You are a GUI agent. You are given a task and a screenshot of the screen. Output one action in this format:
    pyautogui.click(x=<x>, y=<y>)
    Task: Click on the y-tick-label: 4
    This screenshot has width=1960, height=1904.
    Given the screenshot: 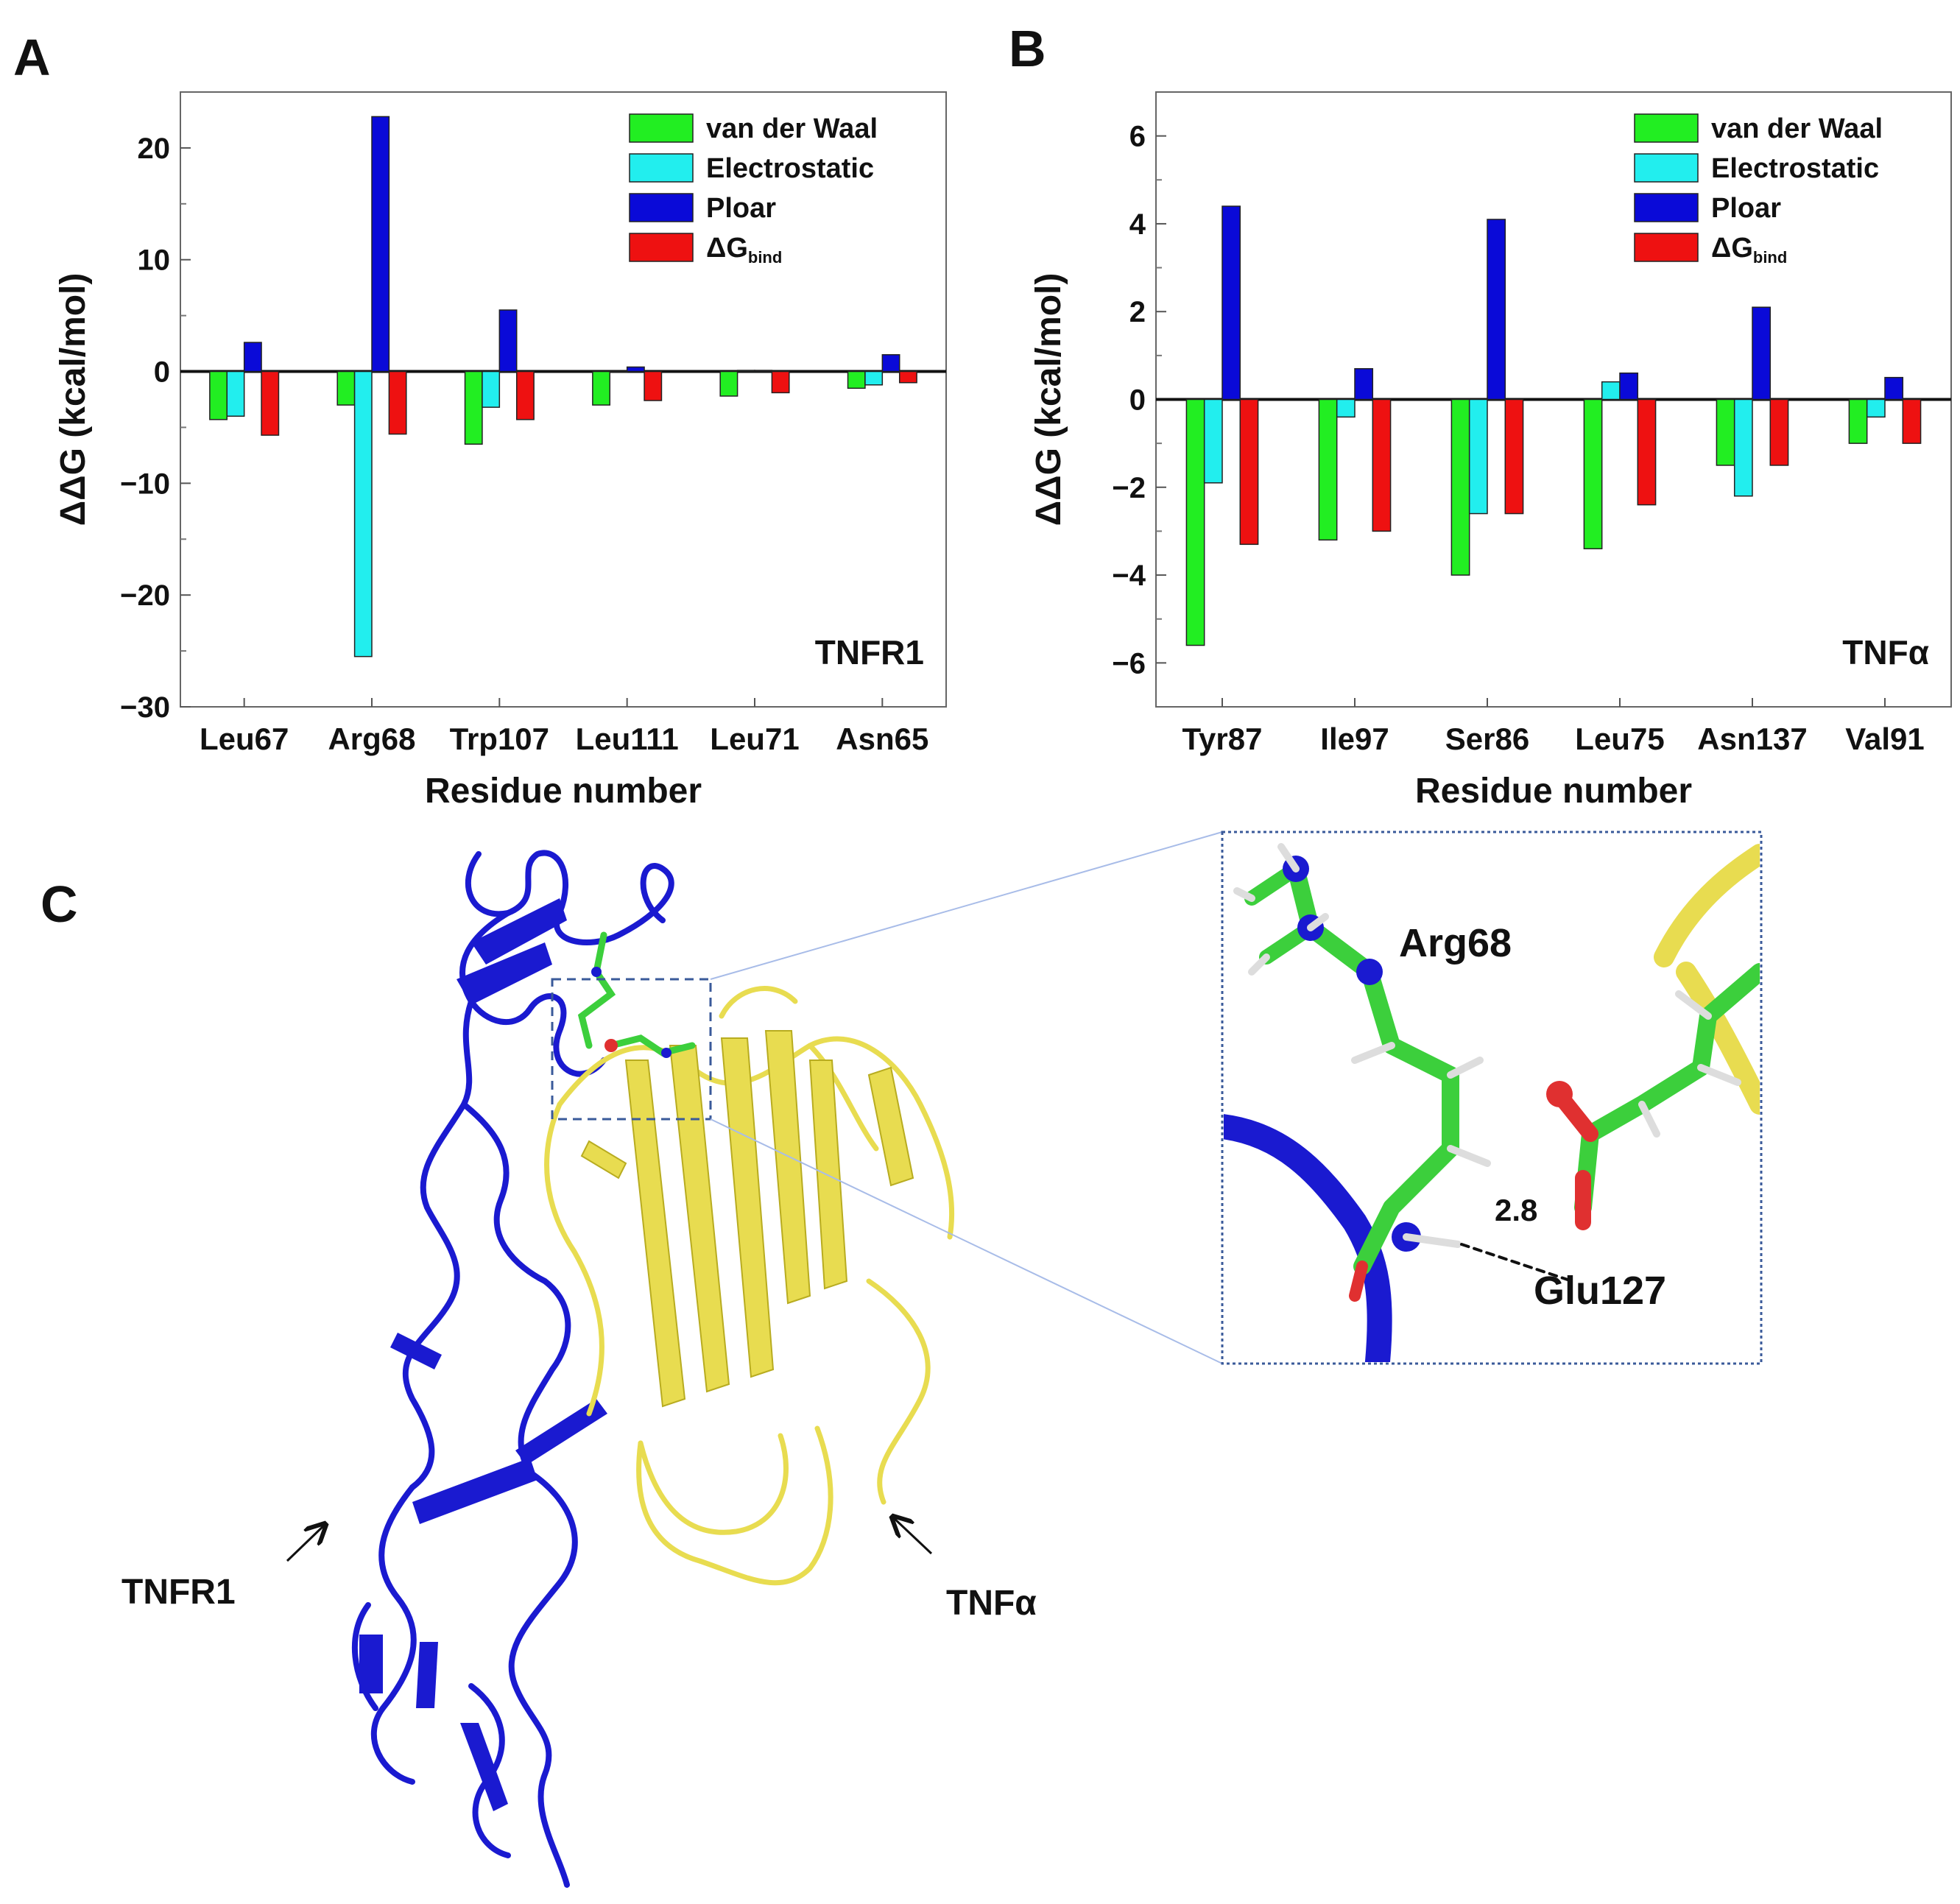 What is the action you would take?
    pyautogui.click(x=1137, y=224)
    